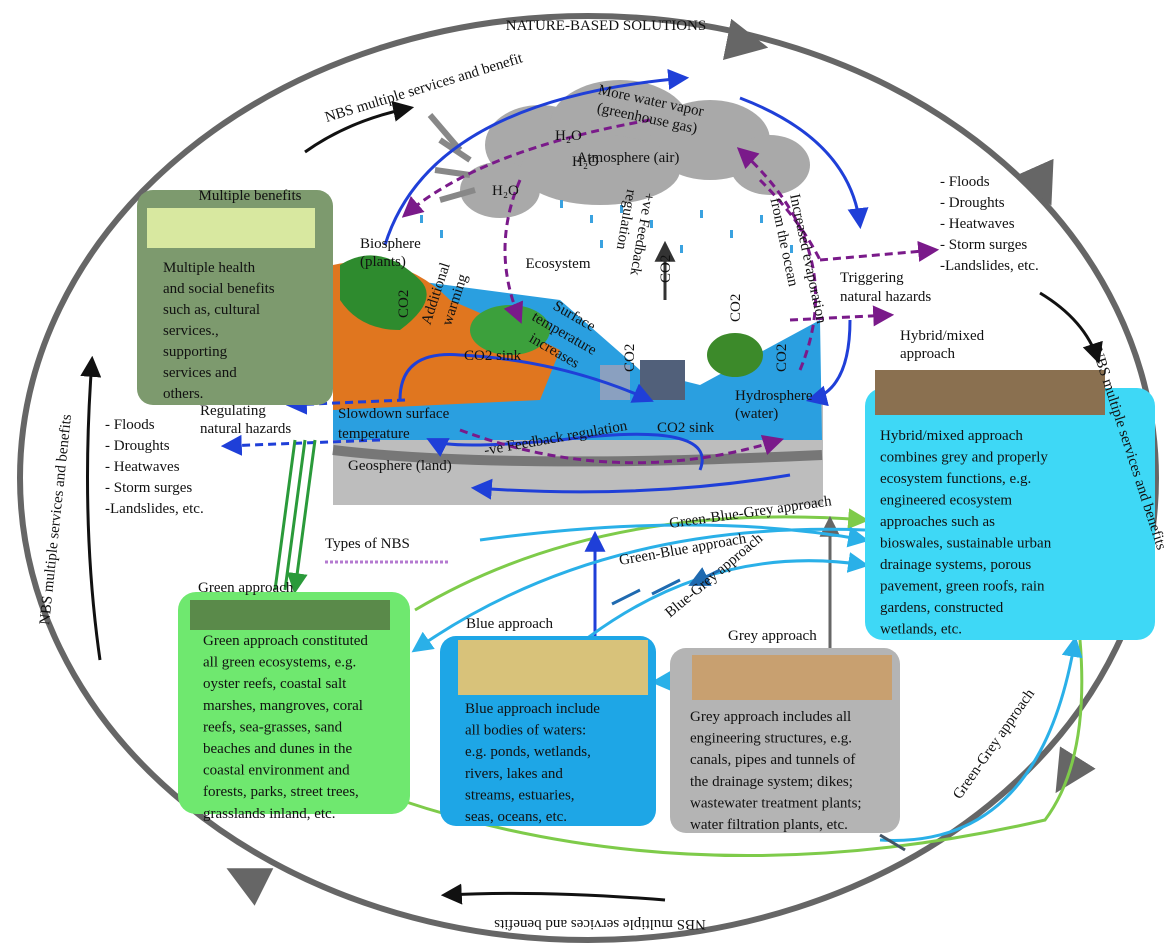 This screenshot has width=1171, height=952. What do you see at coordinates (231, 228) in the screenshot?
I see `benefits-picture` at bounding box center [231, 228].